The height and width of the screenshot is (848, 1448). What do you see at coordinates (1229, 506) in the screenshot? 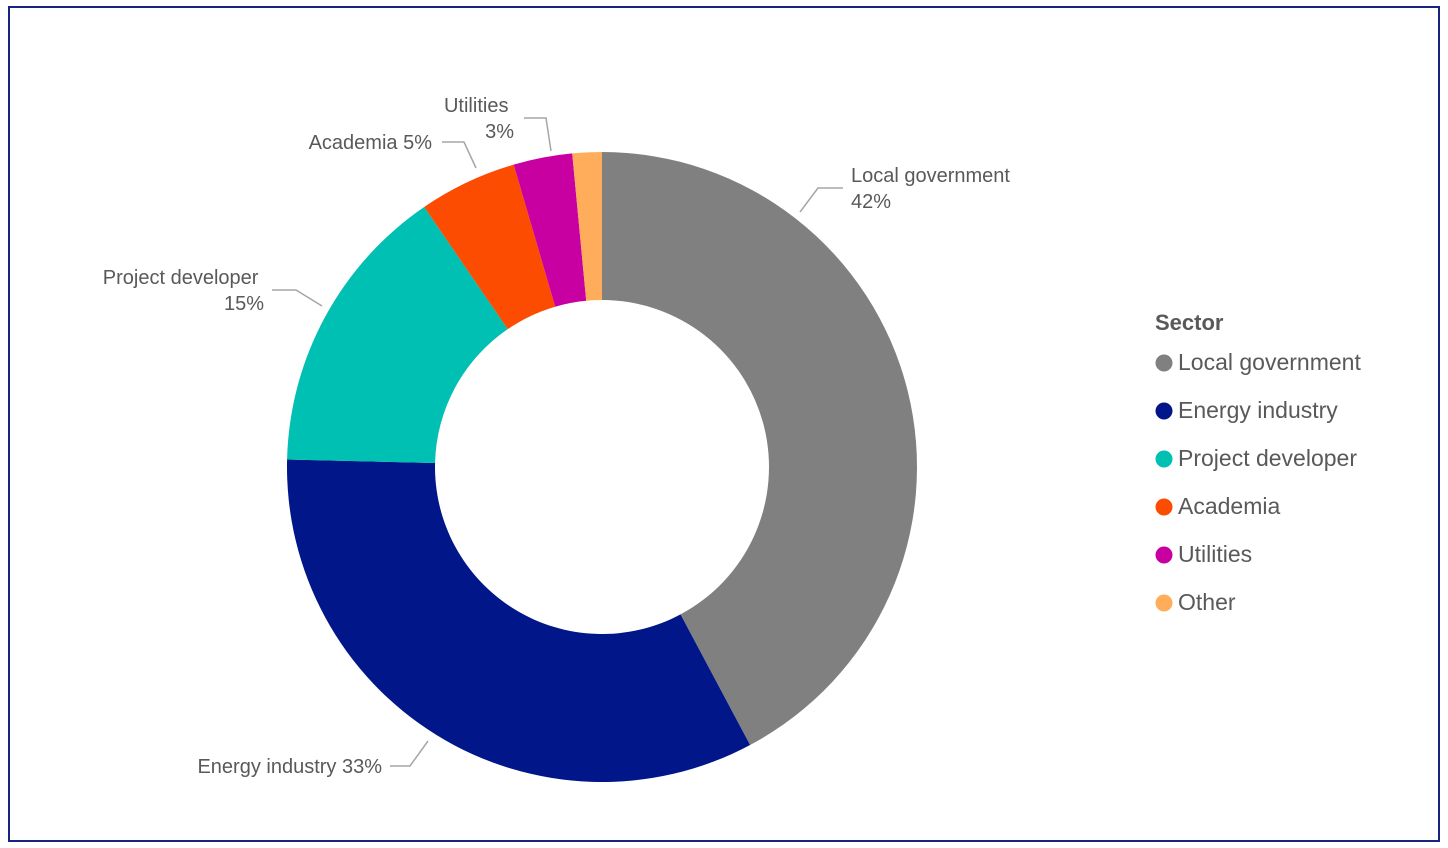
I see `legend-label-academia: Academia` at bounding box center [1229, 506].